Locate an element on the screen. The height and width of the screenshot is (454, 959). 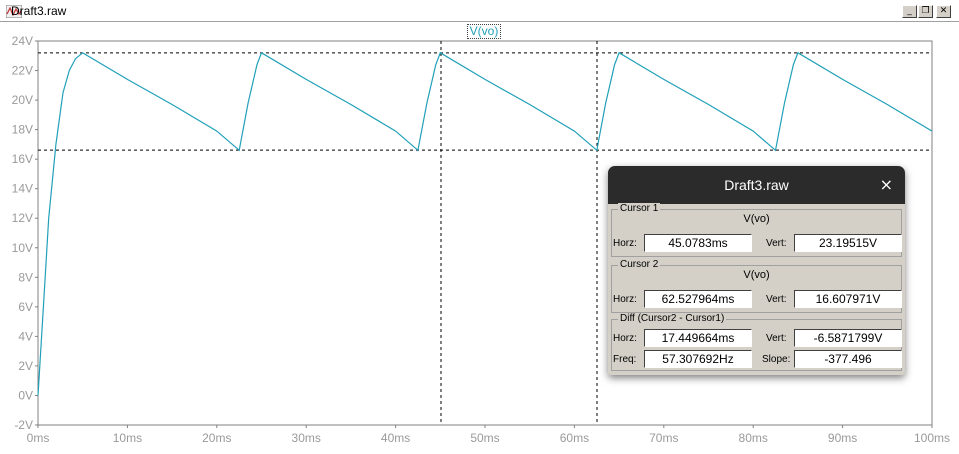
y-tick-label: 22V is located at coordinates (22, 71).